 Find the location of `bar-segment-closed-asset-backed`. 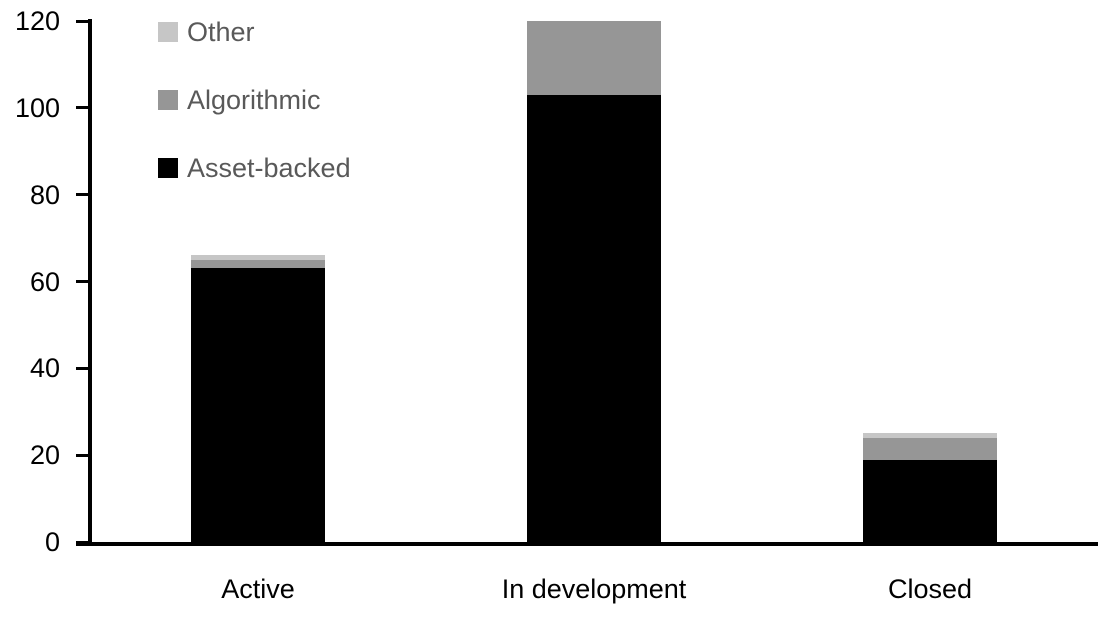

bar-segment-closed-asset-backed is located at coordinates (930, 500).